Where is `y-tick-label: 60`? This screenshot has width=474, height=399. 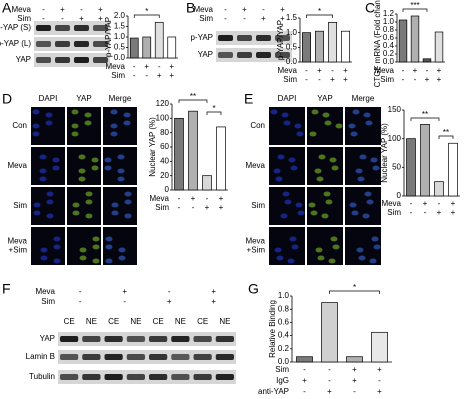
y-tick-label: 60 is located at coordinates (164, 146).